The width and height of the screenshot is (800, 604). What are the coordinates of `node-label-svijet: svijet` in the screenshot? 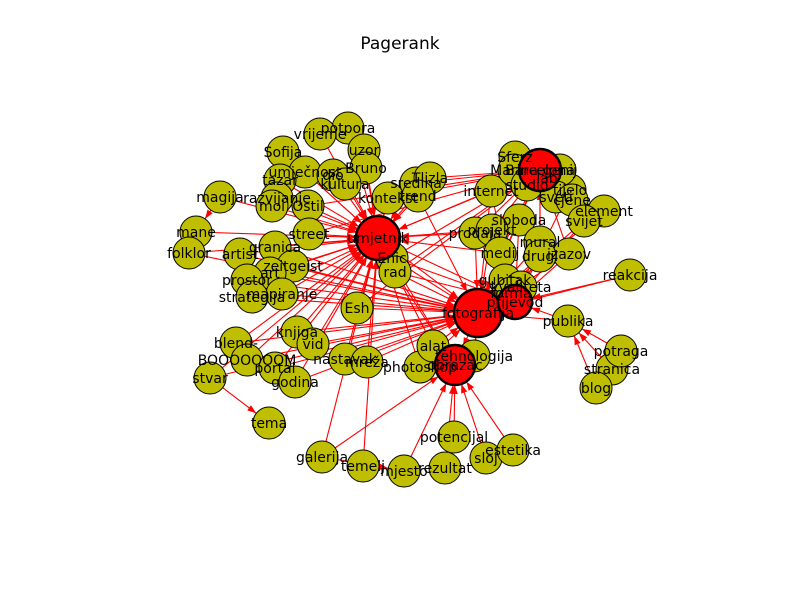 It's located at (584, 222).